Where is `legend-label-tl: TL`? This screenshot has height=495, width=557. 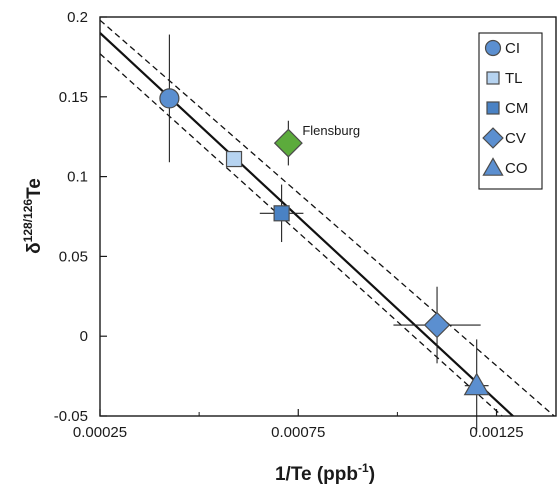 legend-label-tl: TL is located at coordinates (514, 78).